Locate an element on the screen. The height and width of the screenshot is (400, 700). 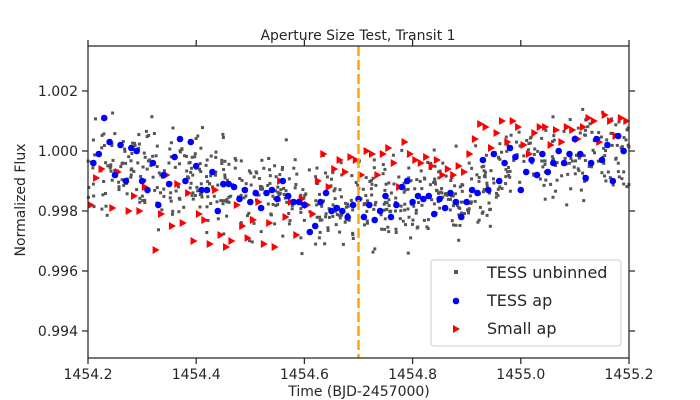
legend-marker-ap is located at coordinates (456, 301).